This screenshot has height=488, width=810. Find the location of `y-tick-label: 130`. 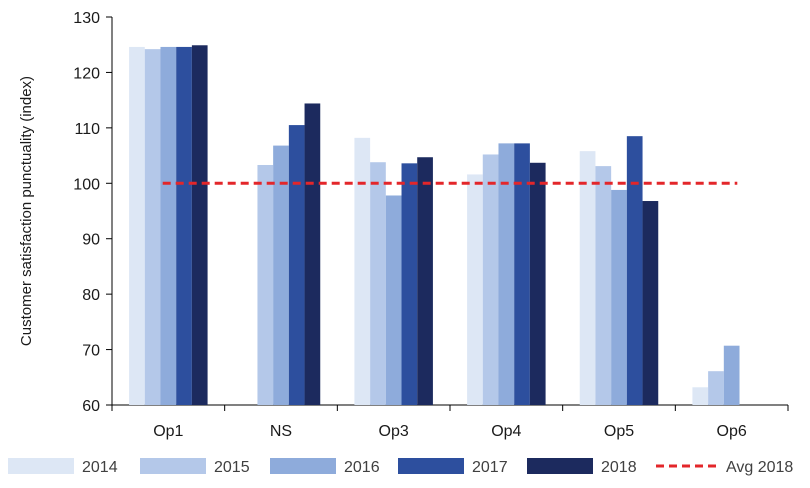

y-tick-label: 130 is located at coordinates (86, 18).